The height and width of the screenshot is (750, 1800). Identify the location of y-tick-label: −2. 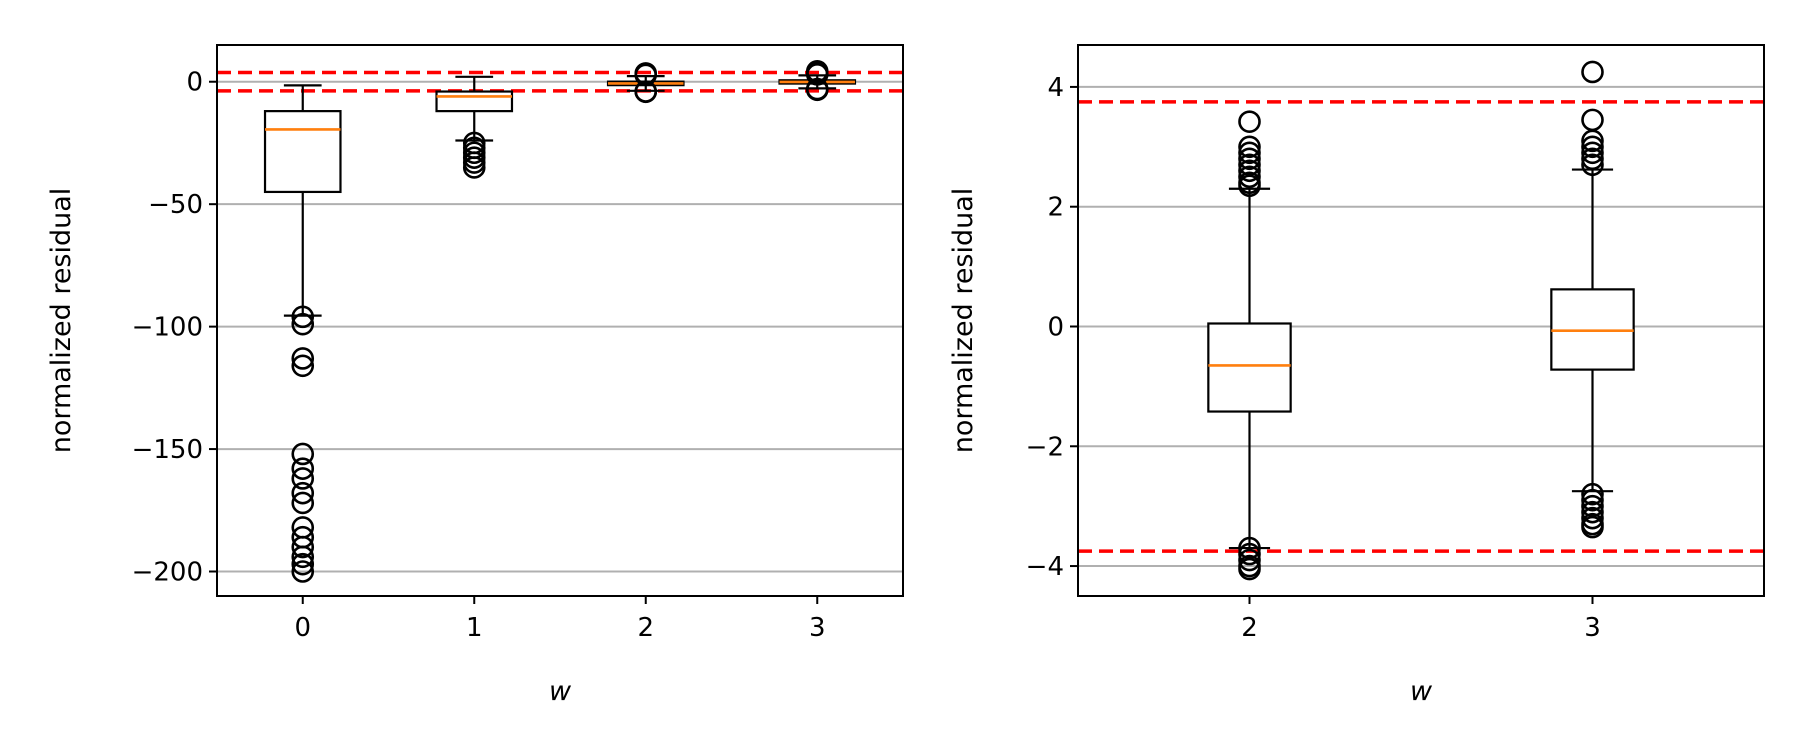
(1045, 447).